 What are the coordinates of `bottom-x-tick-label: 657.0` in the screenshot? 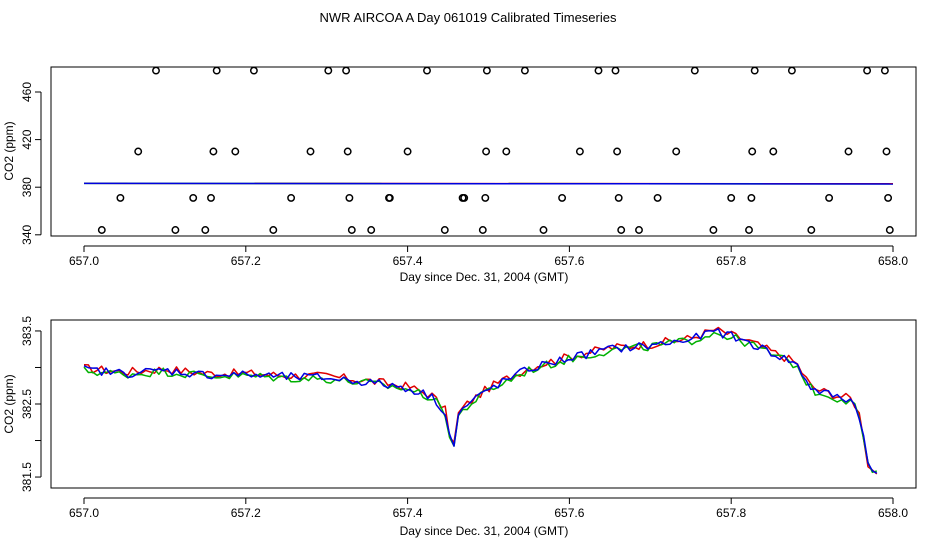 It's located at (84, 513).